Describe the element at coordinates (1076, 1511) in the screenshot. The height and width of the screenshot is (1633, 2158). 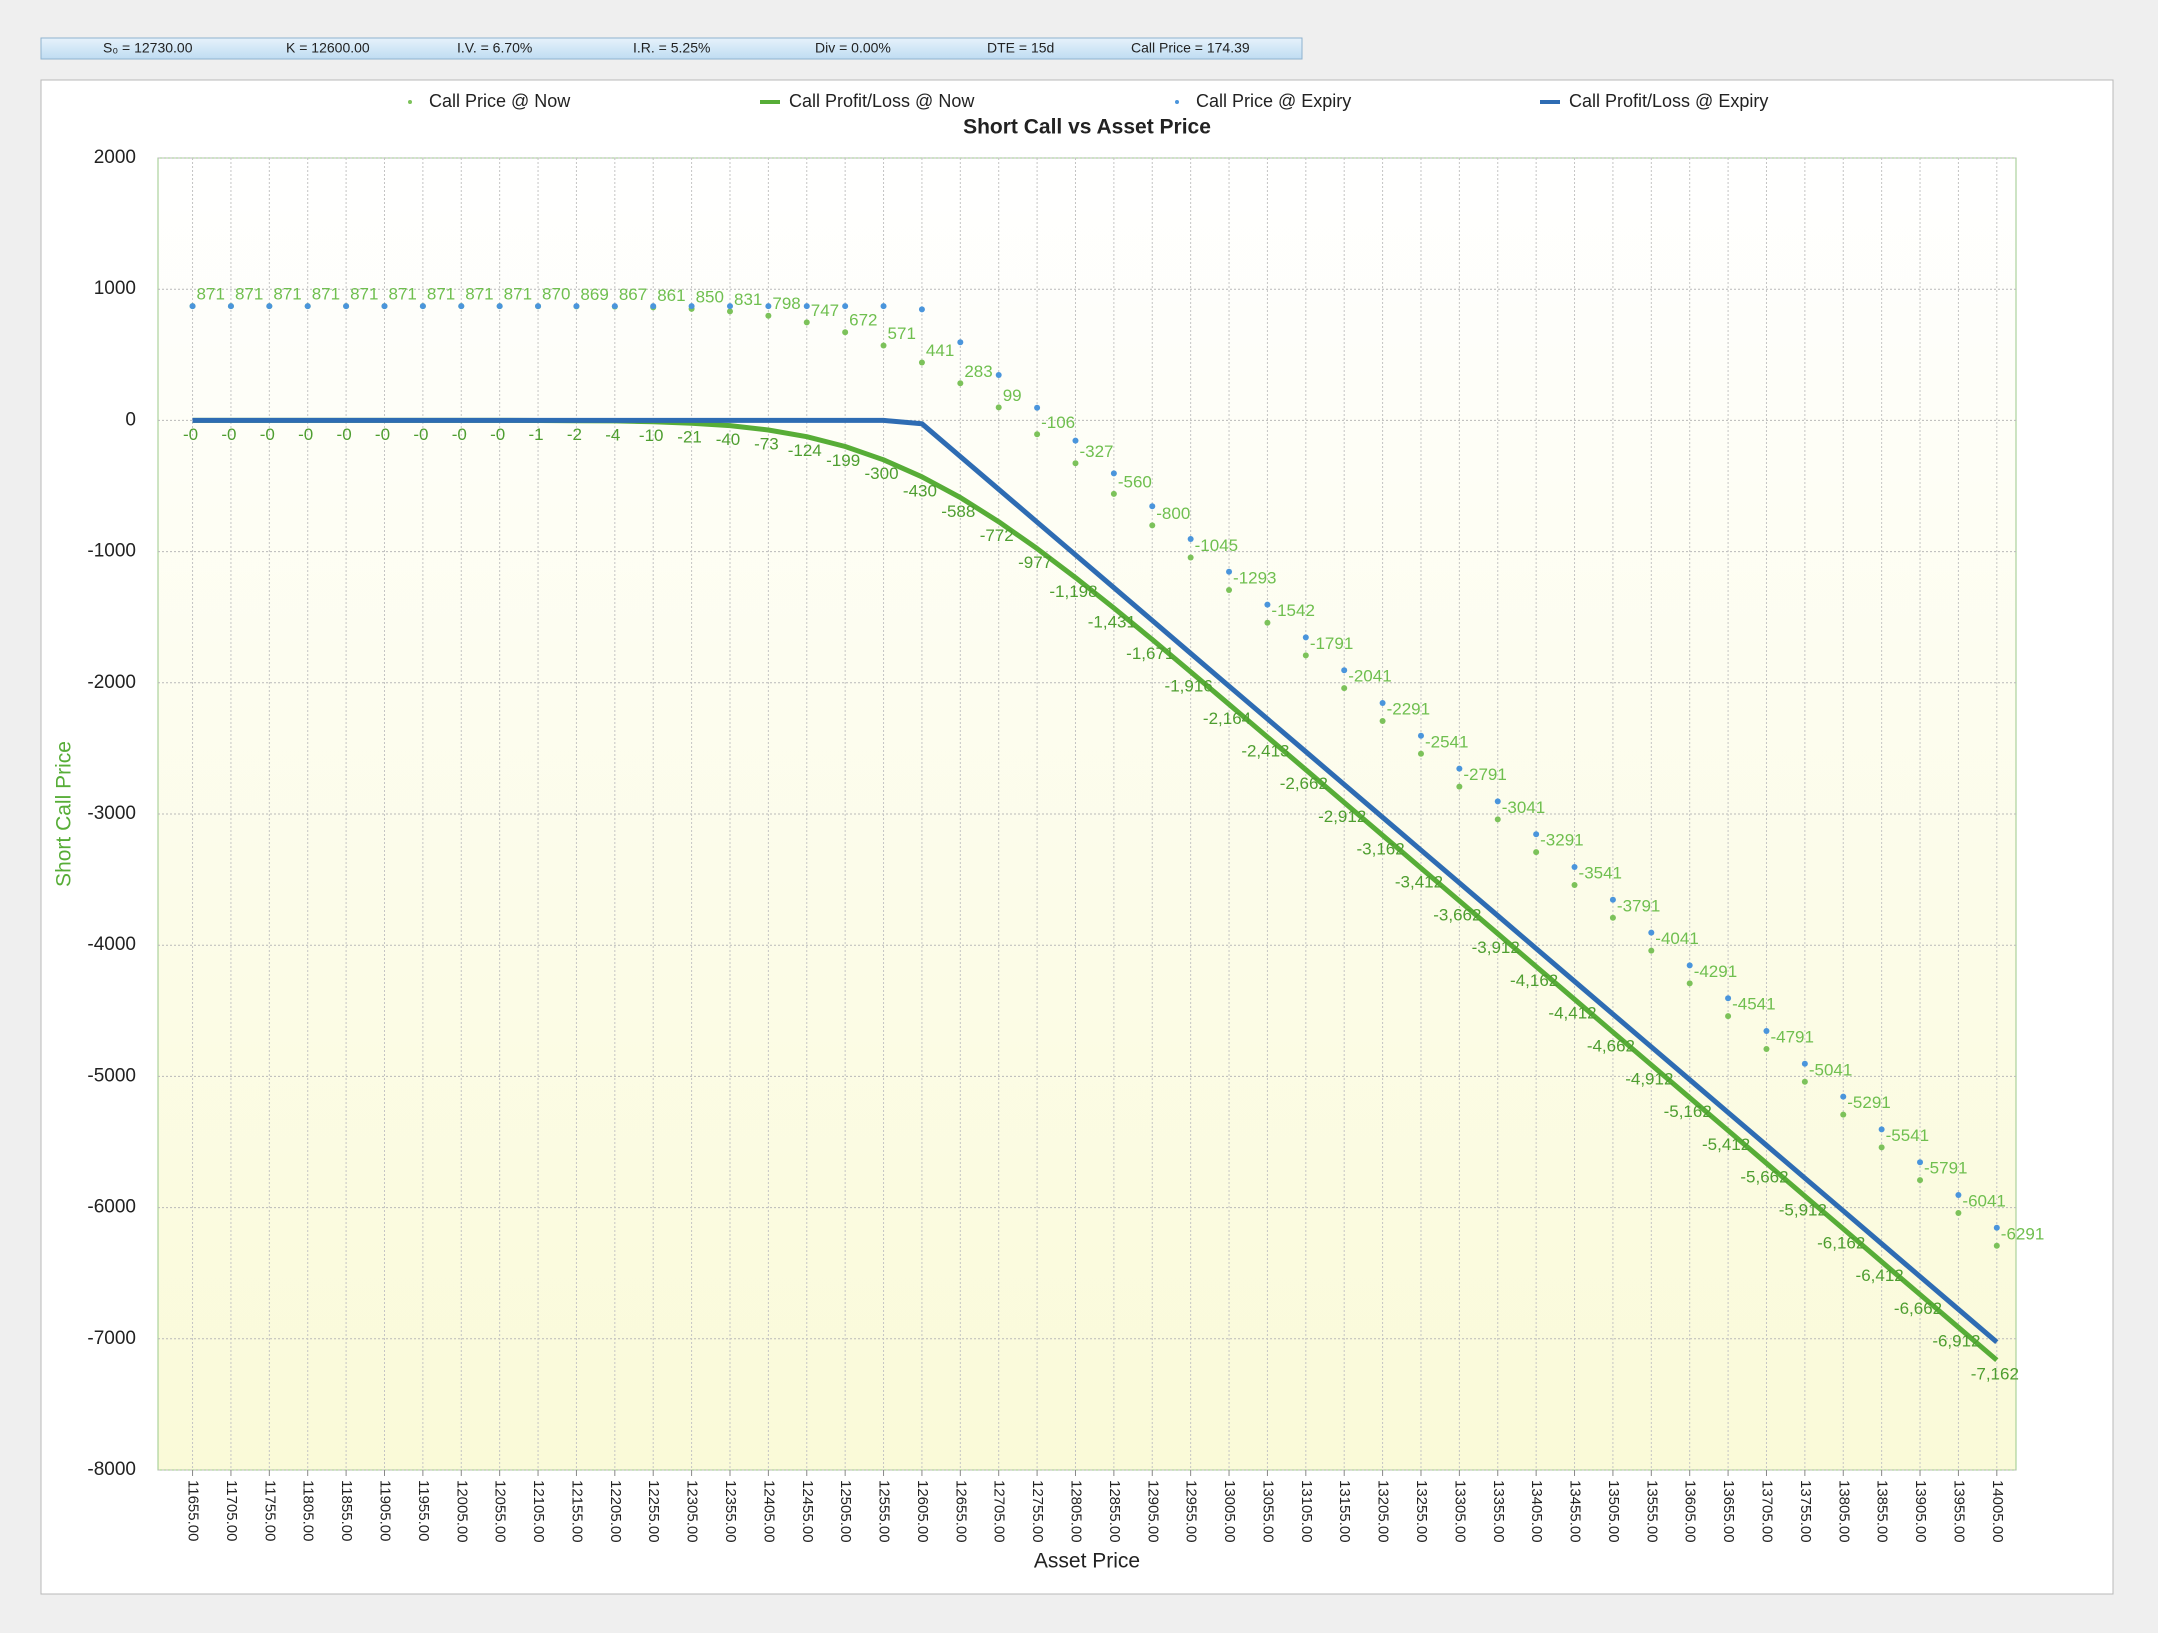
I see `x-tick-label: 12805.00` at that location.